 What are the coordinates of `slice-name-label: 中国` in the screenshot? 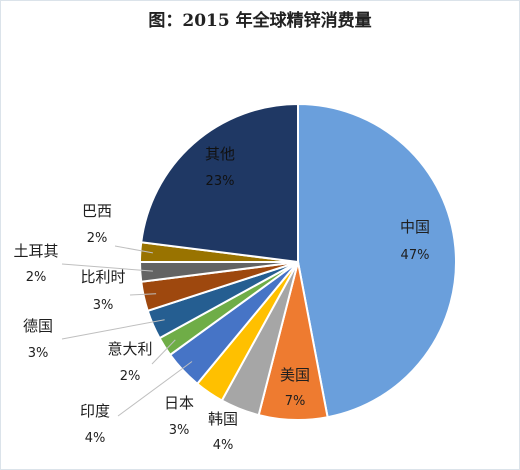 It's located at (415, 227).